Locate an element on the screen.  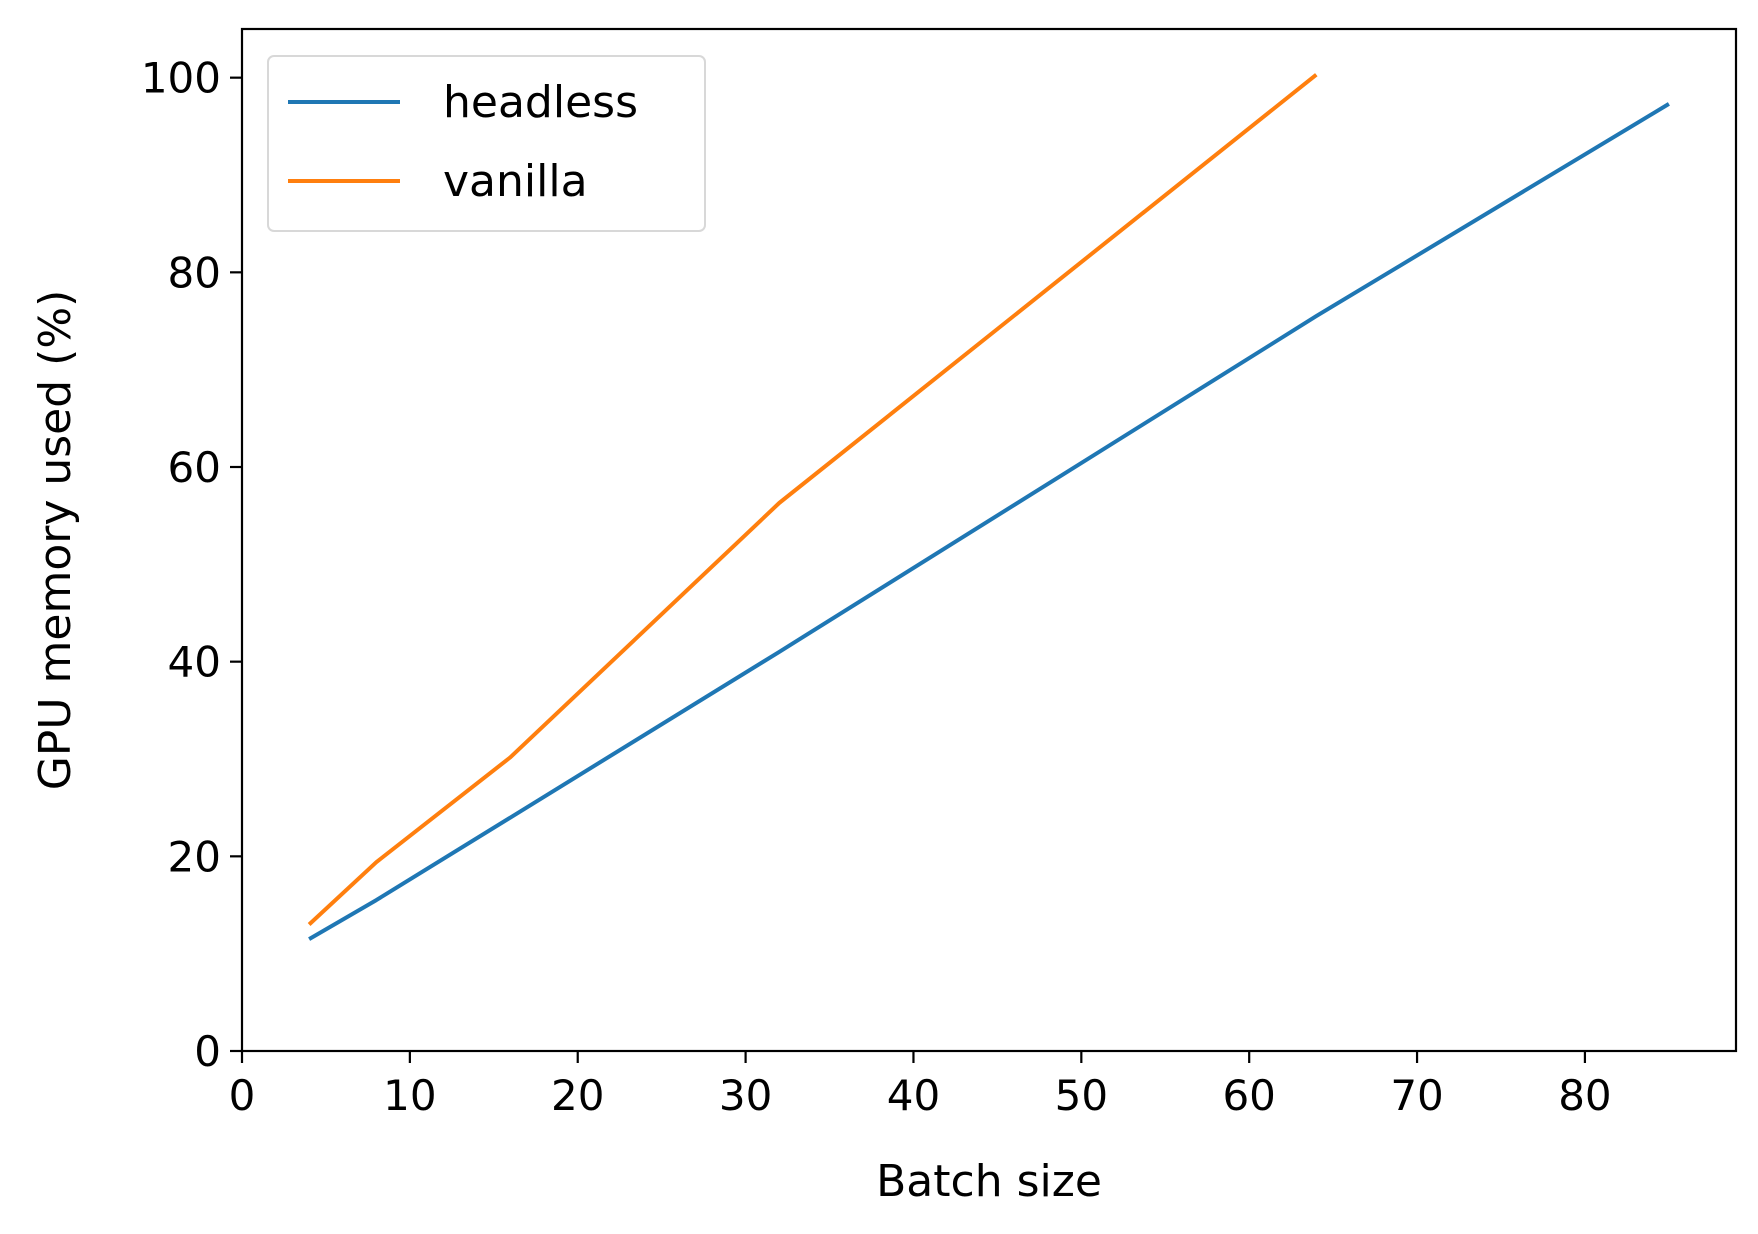
x-tick-label: 80 is located at coordinates (1584, 1095).